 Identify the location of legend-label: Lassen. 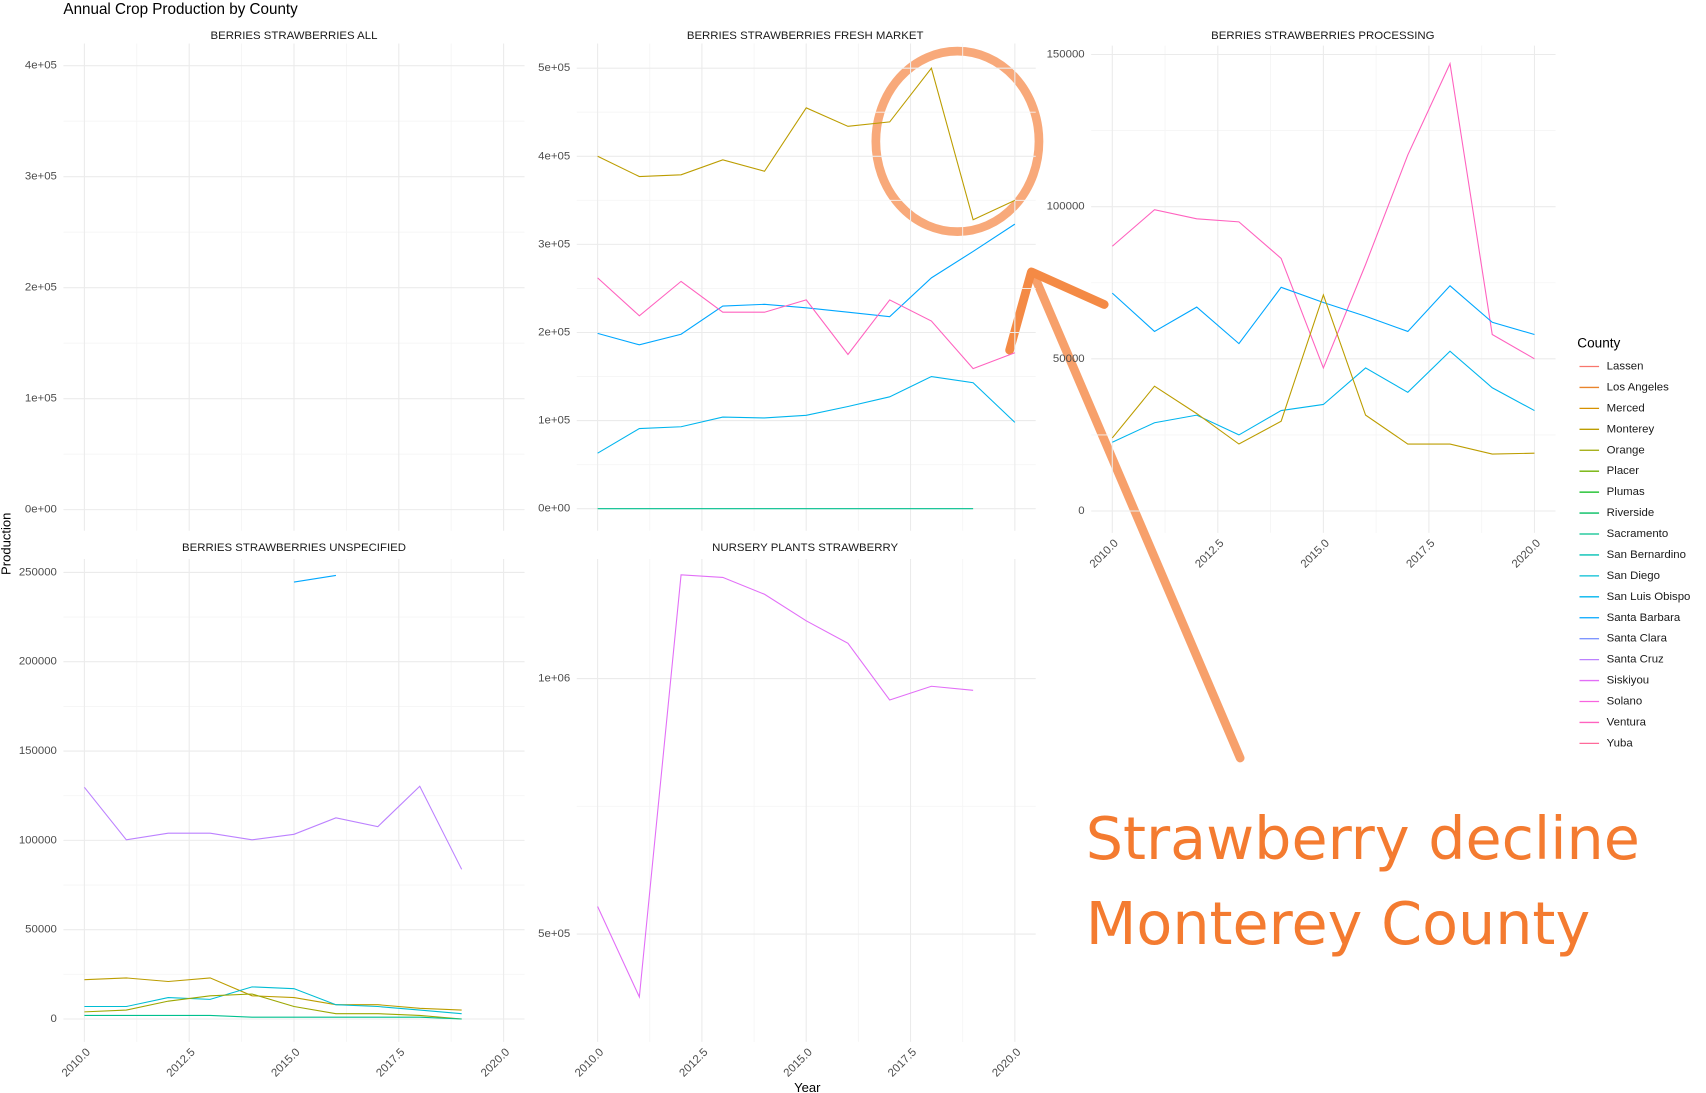
(1625, 367).